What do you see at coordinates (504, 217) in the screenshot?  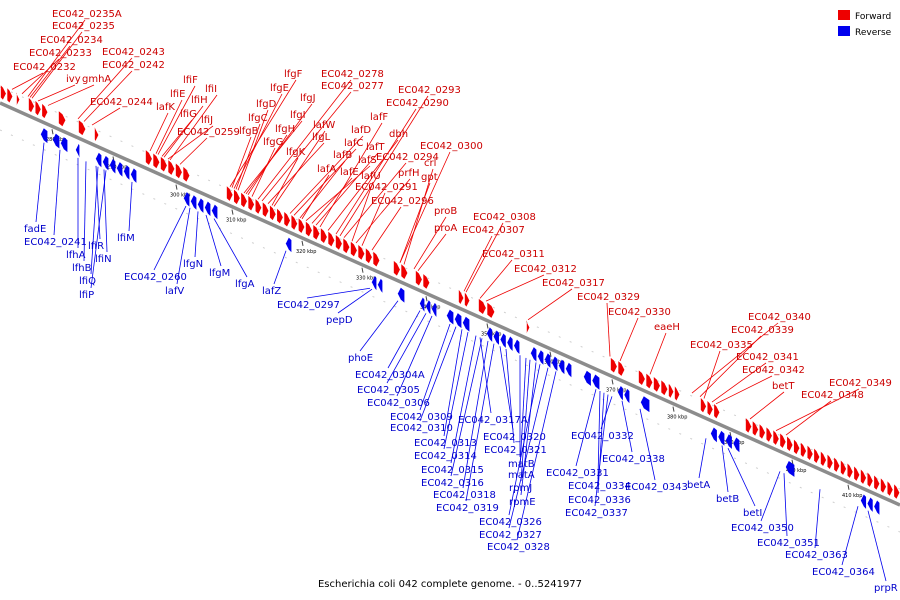 I see `gene-label-ec042-0308: EC042_0308` at bounding box center [504, 217].